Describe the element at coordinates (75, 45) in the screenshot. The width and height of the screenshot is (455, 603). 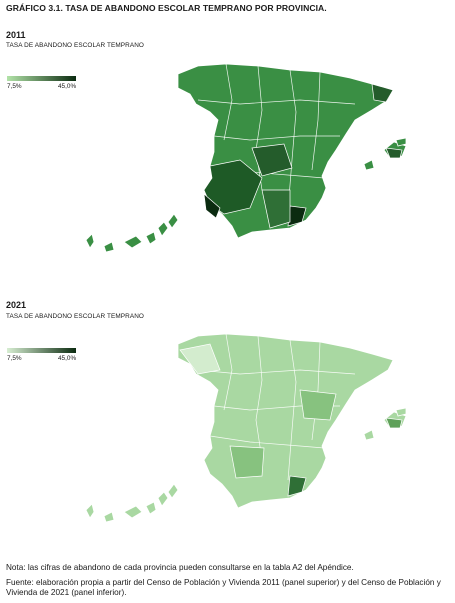
I see `panel-2011-subtitle: TASA DE ABANDONO ESCOLAR TEMPRANO` at that location.